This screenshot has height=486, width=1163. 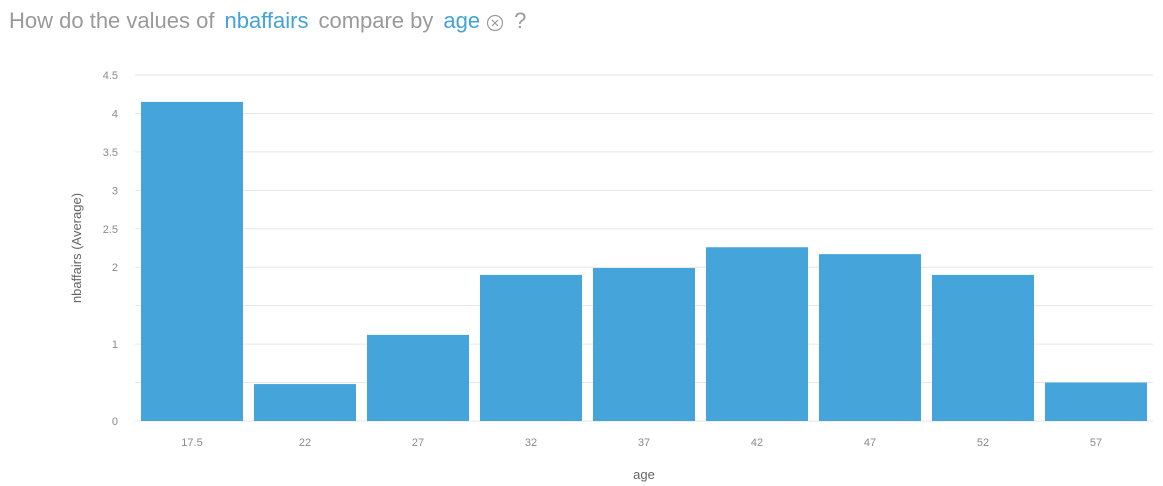 What do you see at coordinates (110, 249) in the screenshot?
I see `y-axis-ticks: 0 1 2 2.5 3 3.5 4 4.5` at bounding box center [110, 249].